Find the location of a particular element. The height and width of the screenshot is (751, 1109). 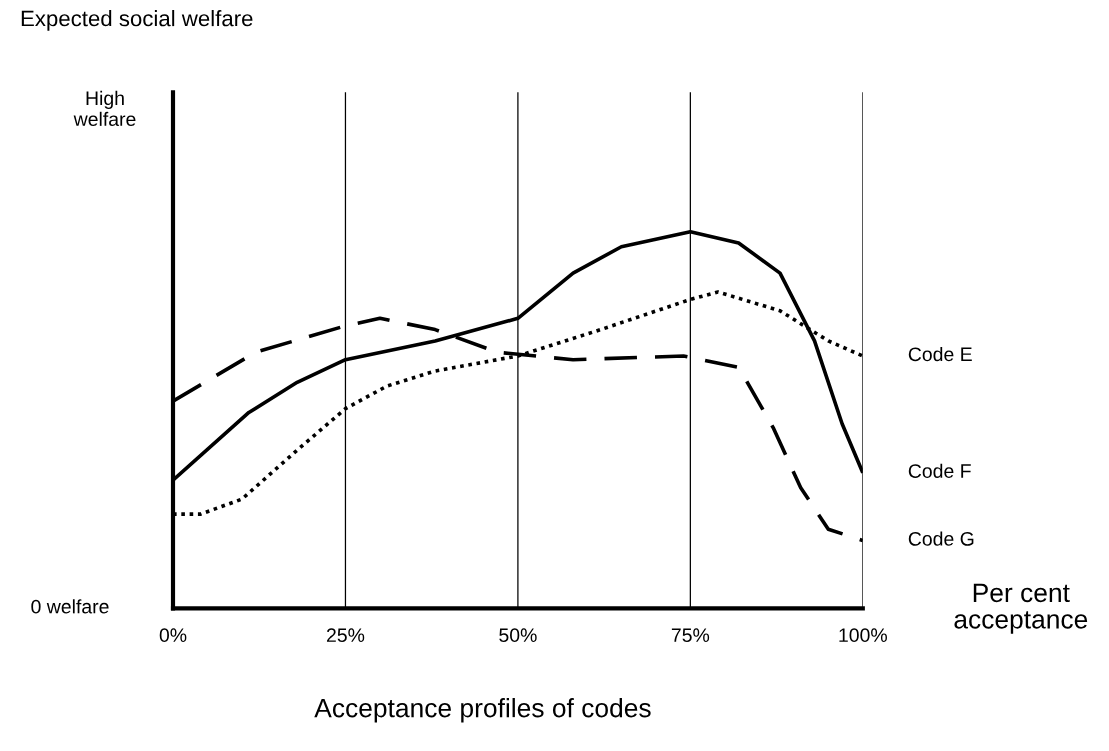

x-tick-label: 50% is located at coordinates (518, 635).